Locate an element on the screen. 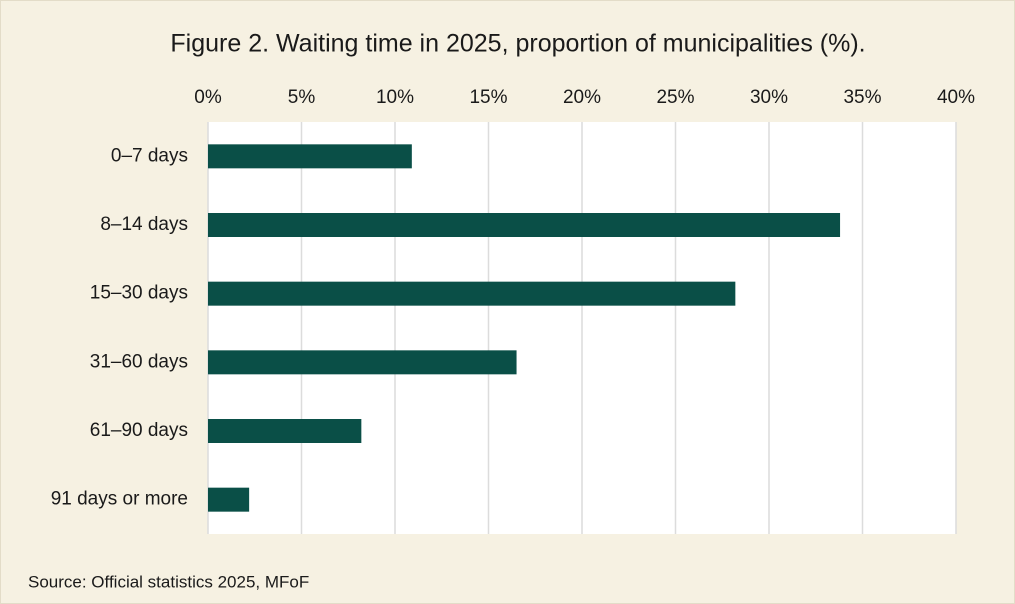  x-tick-label: 25% is located at coordinates (675, 97).